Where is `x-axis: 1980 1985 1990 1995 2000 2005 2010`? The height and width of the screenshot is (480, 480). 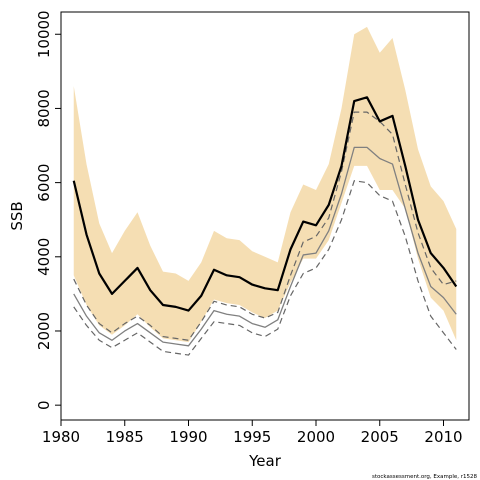
x-axis: 1980 1985 1990 1995 2000 2005 2010 is located at coordinates (252, 433).